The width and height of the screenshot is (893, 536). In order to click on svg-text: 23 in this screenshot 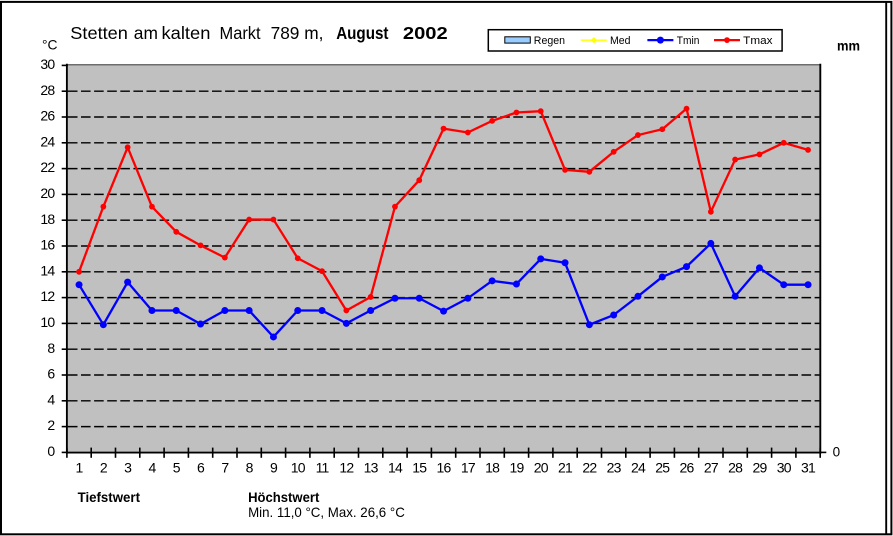, I will do `click(614, 468)`.